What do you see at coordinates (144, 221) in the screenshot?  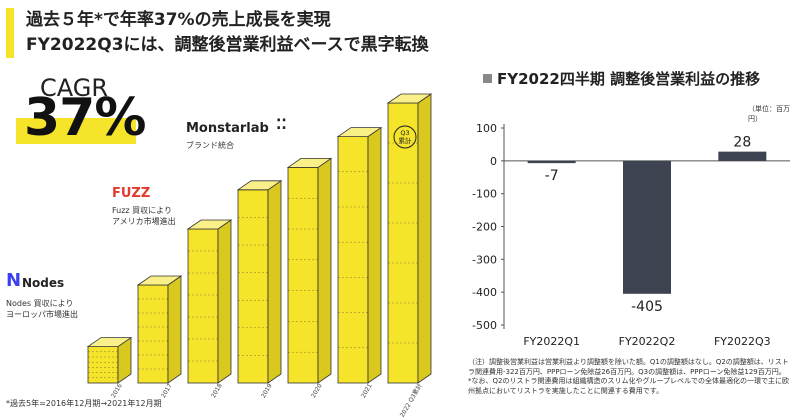 I see `fuzz-note-line-2: アメリカ市場進出` at bounding box center [144, 221].